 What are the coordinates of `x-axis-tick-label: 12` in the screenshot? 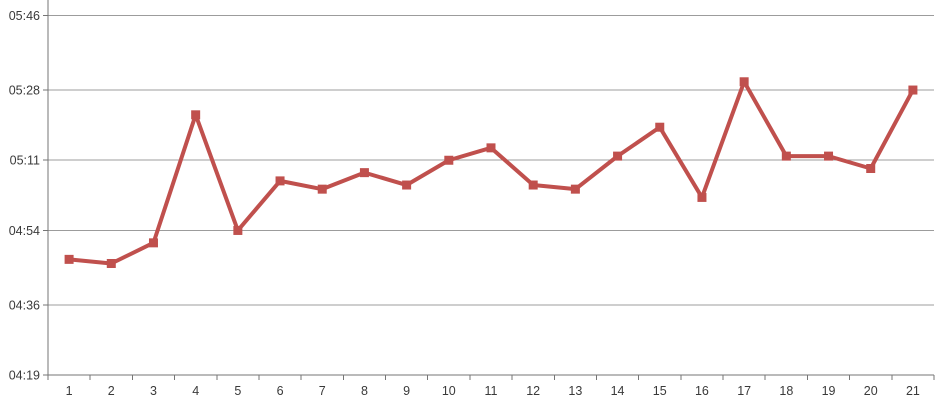 It's located at (533, 391).